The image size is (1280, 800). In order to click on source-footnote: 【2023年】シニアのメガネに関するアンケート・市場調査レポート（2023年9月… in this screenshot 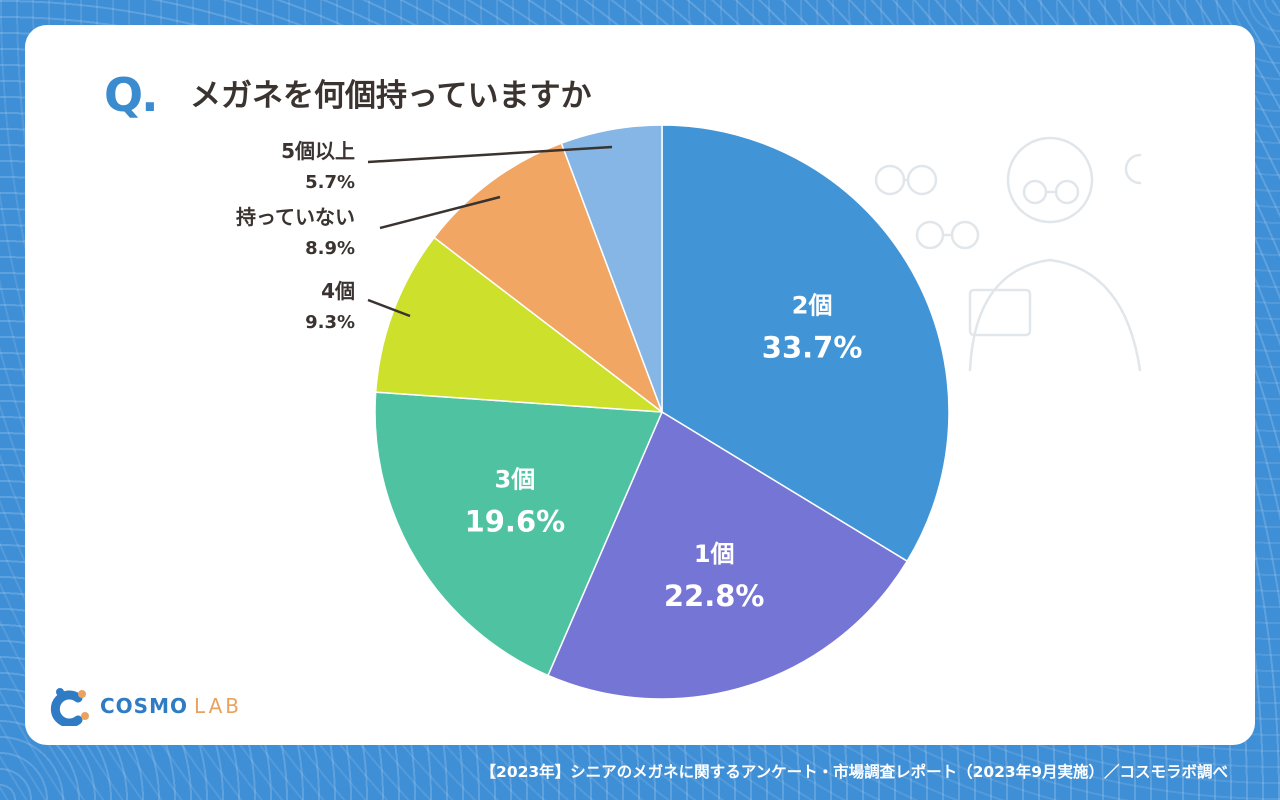, I will do `click(854, 772)`.